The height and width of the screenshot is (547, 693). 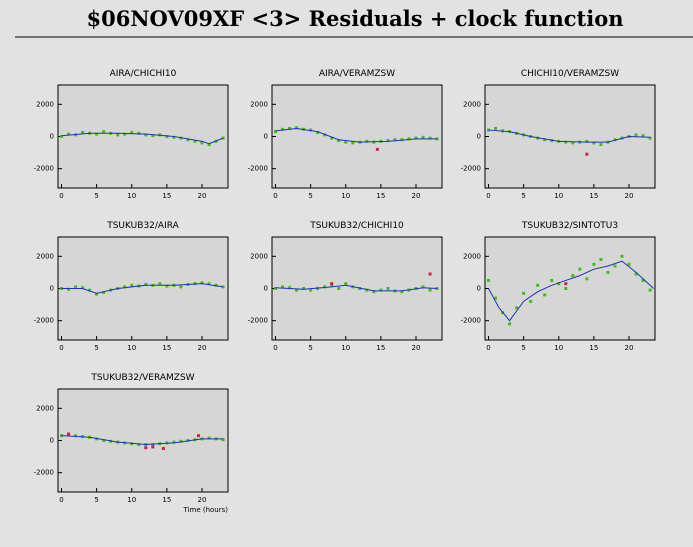 I want to click on panel-title: TSUKUB32/VERAMZSW, so click(x=142, y=378).